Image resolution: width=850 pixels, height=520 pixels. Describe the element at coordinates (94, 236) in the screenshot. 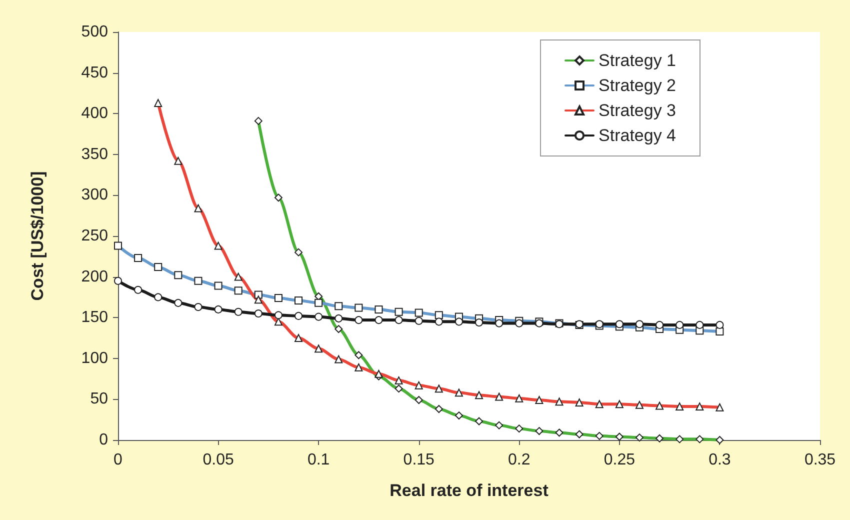

I see `y-tick-label: 250` at that location.